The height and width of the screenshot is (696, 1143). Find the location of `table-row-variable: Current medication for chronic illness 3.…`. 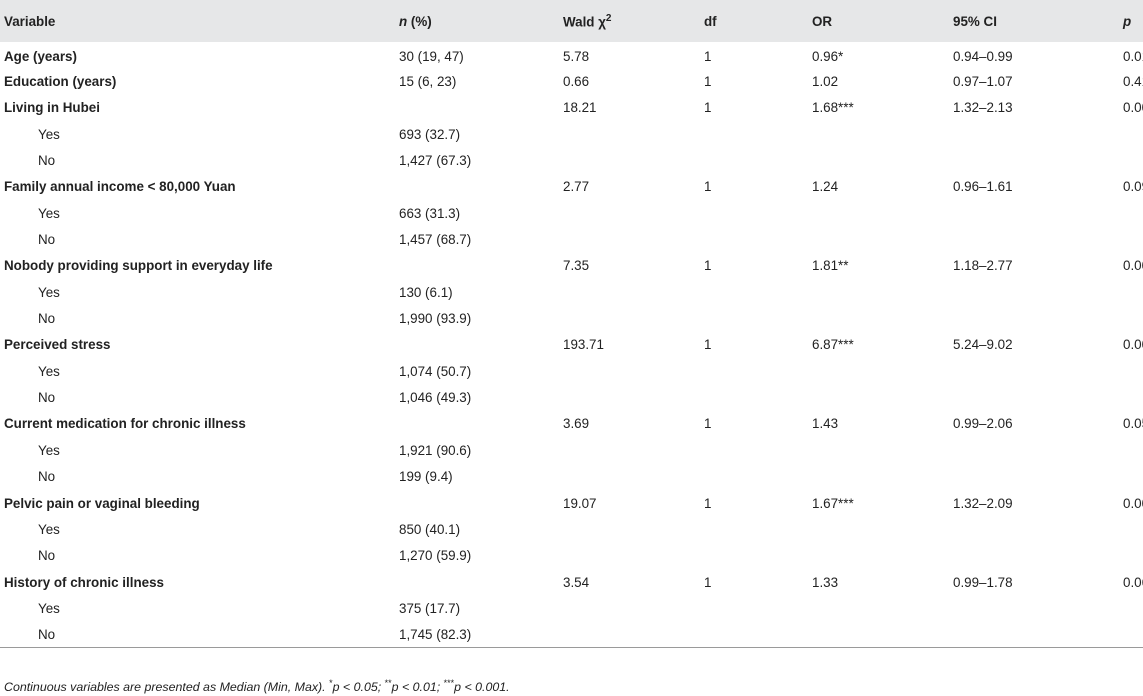

table-row-variable: Current medication for chronic illness 3.… is located at coordinates (571, 424).